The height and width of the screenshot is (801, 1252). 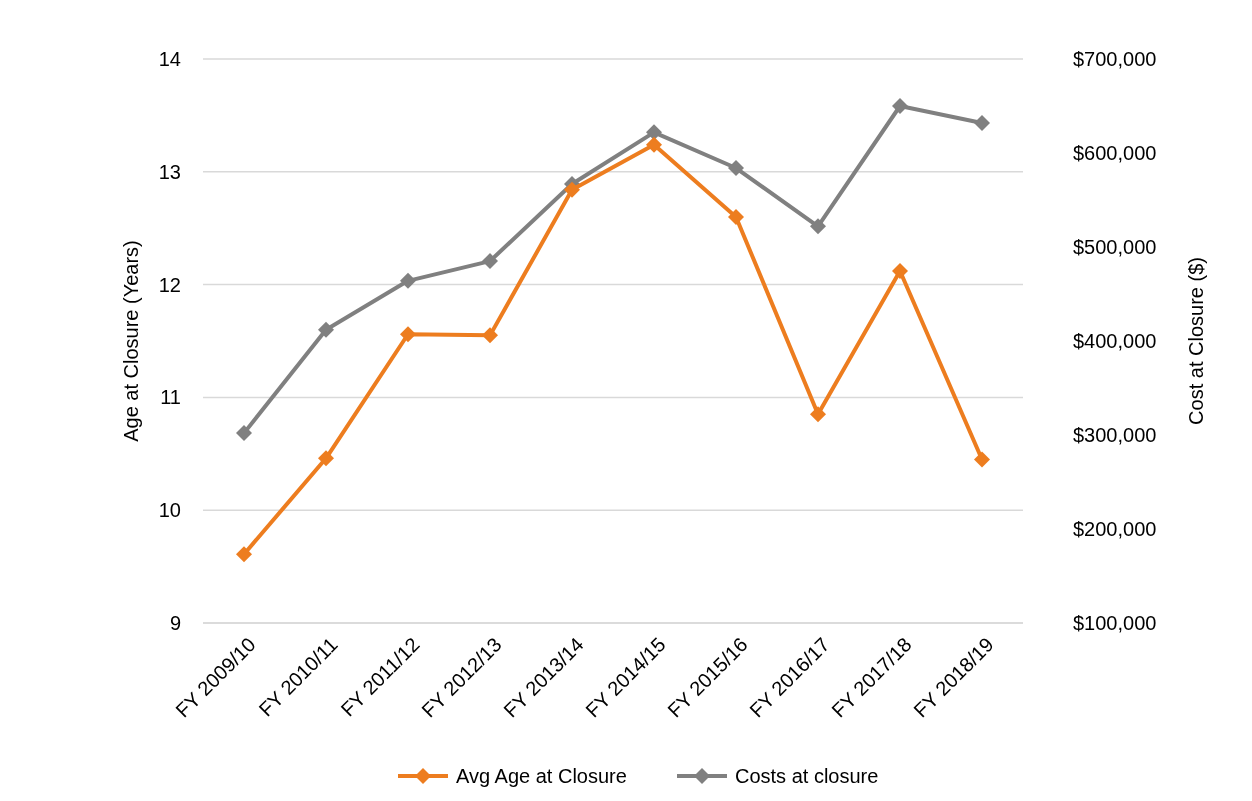 What do you see at coordinates (169, 171) in the screenshot?
I see `y-tick-label: 13` at bounding box center [169, 171].